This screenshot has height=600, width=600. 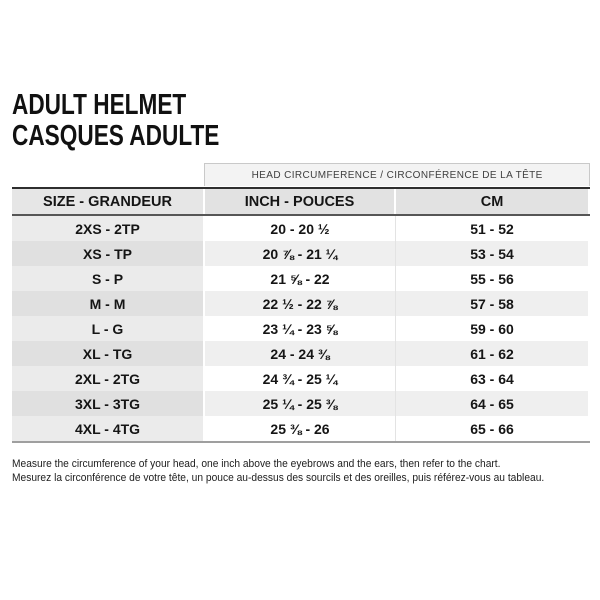 What do you see at coordinates (116, 136) in the screenshot?
I see `page-title-line-fr: CASQUES ADULTE` at bounding box center [116, 136].